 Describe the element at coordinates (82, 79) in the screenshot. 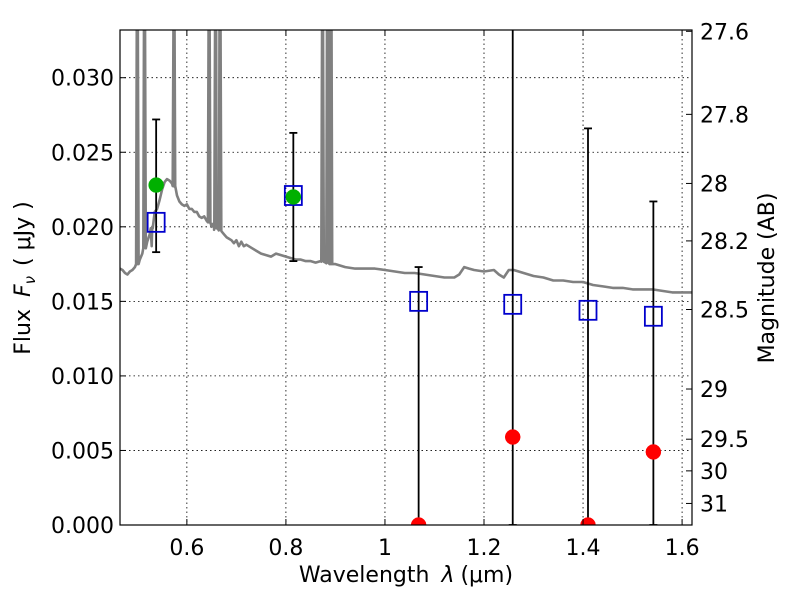

I see `y-tick-label: 0.030` at that location.